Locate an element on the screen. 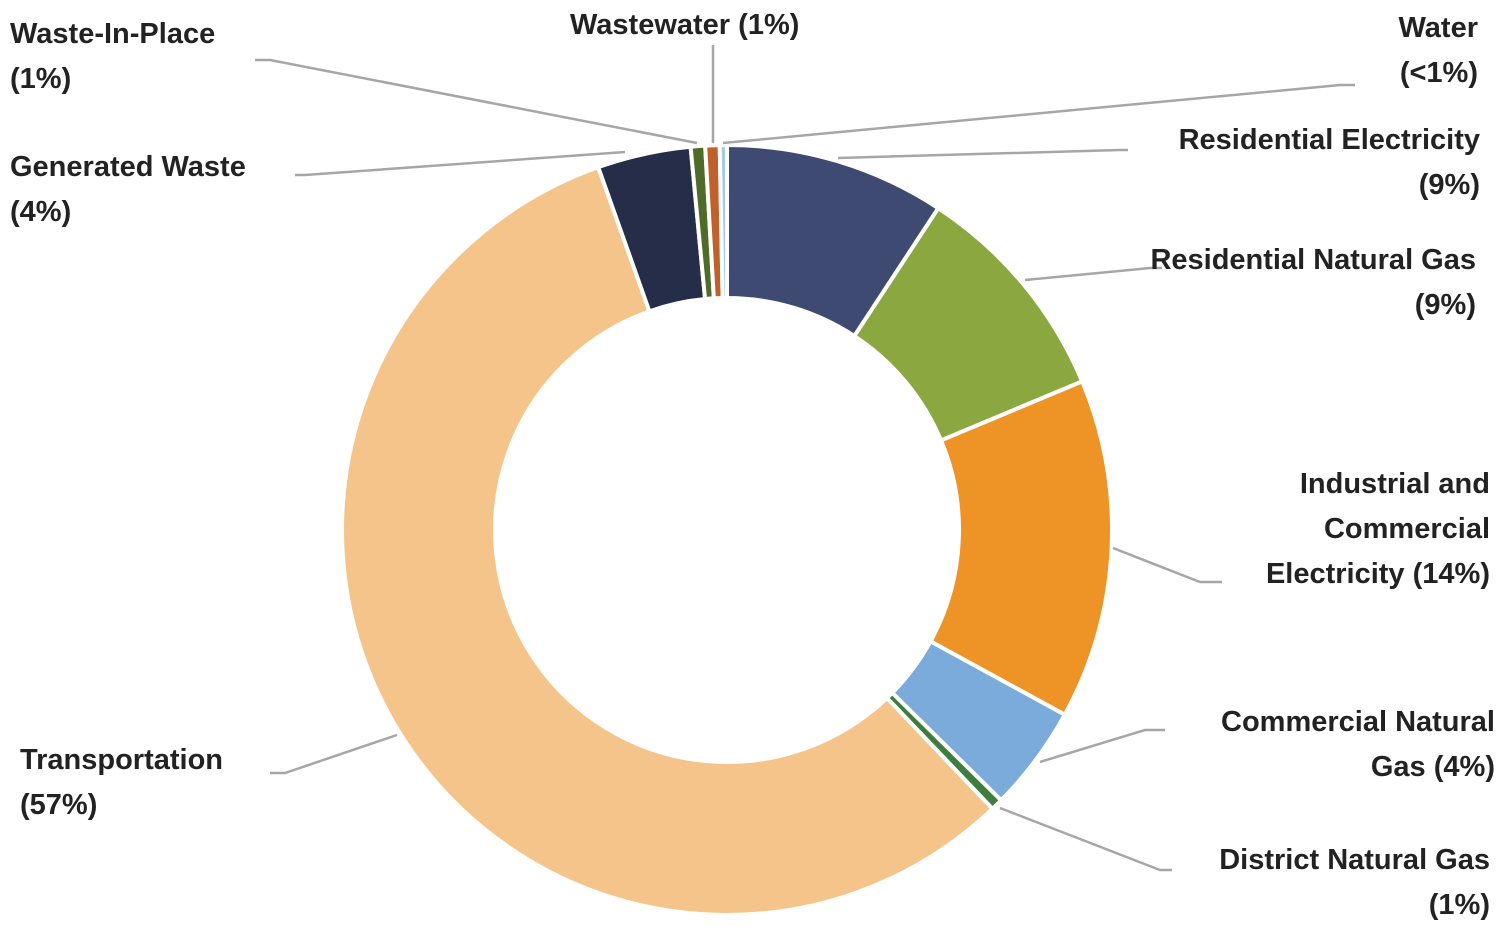  slice-label: Residential Electricity (9%) is located at coordinates (1270, 163).